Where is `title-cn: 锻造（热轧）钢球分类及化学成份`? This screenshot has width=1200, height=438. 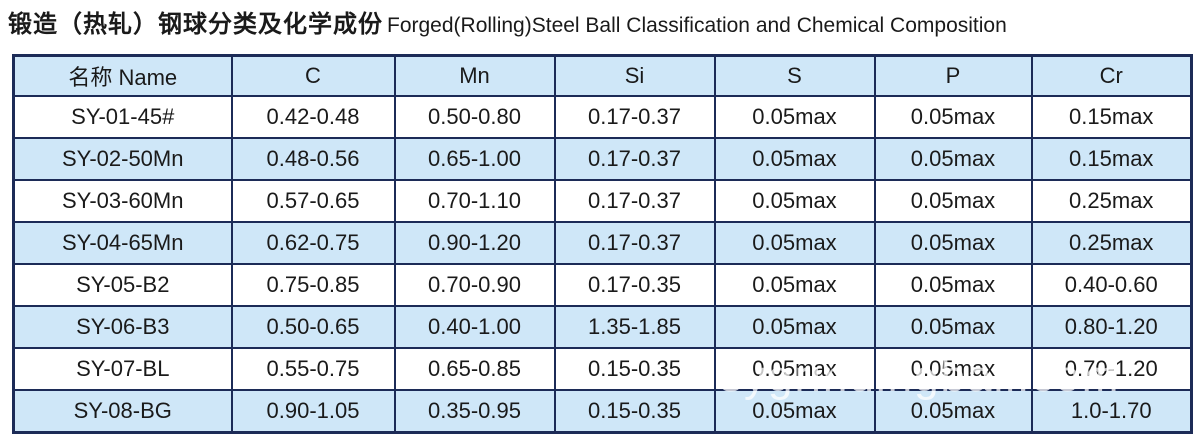 title-cn: 锻造（热轧）钢球分类及化学成份 is located at coordinates (195, 24).